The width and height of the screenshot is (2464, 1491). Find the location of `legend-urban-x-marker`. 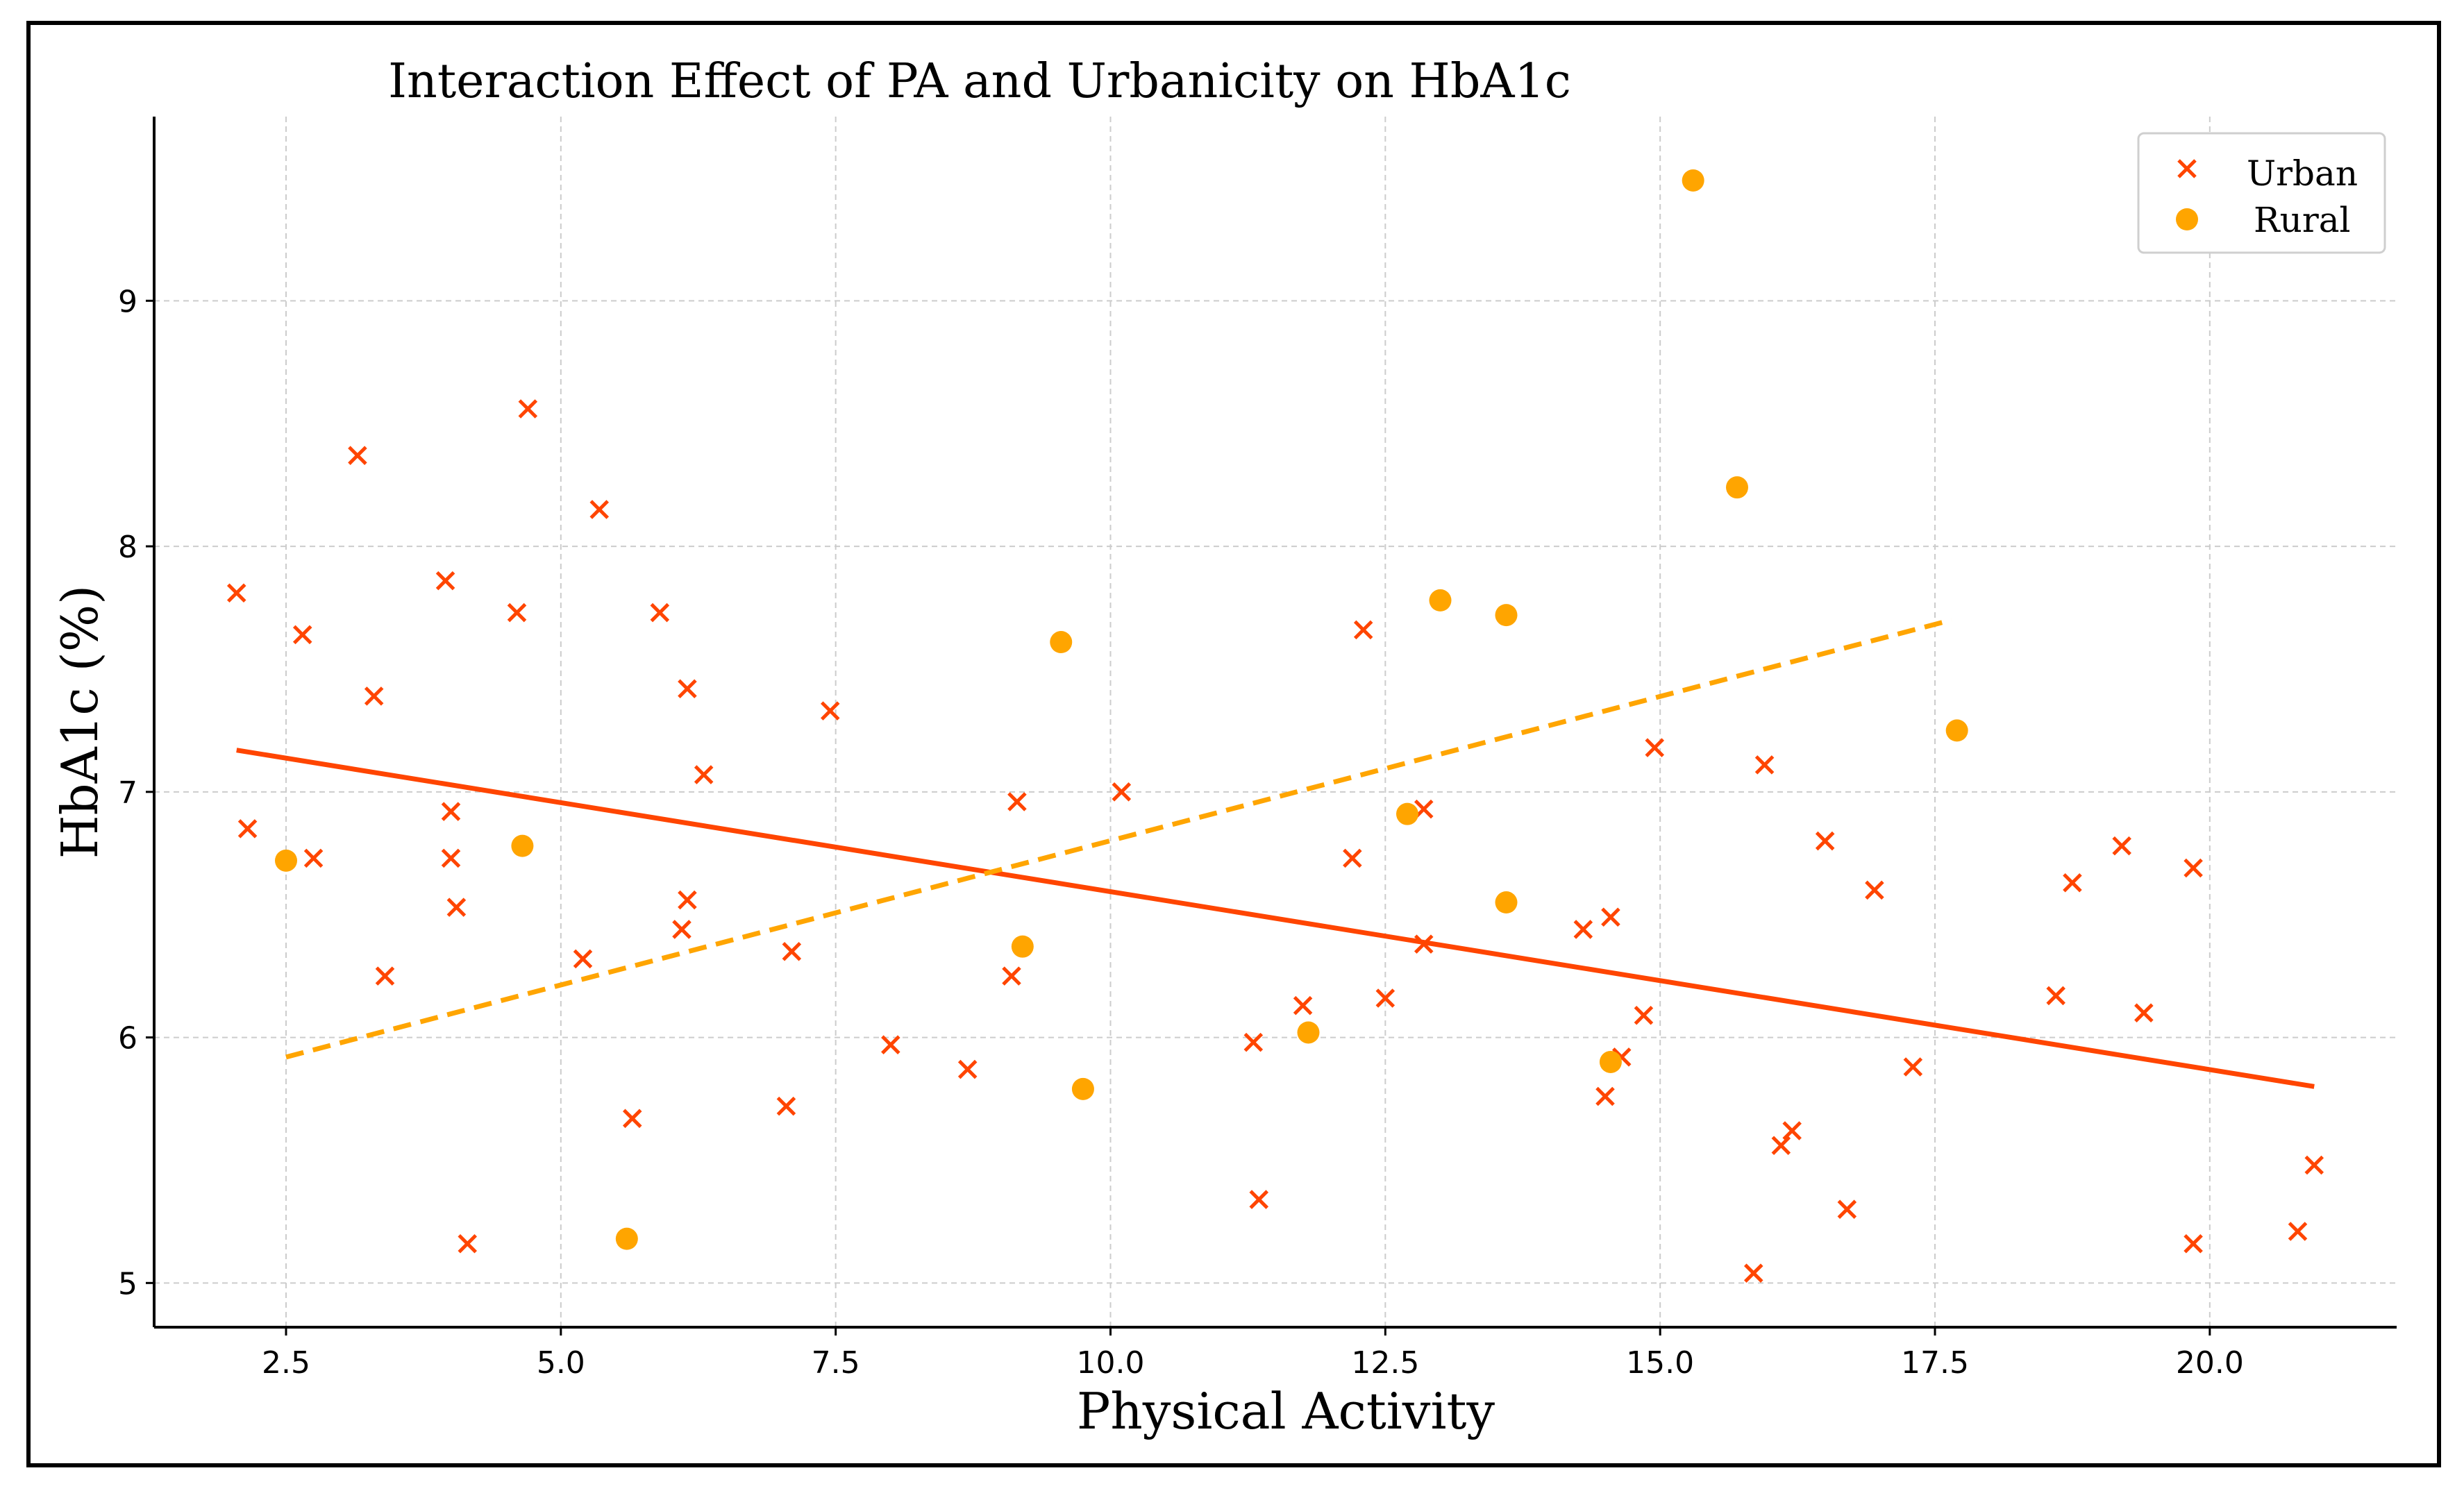

legend-urban-x-marker is located at coordinates (2187, 168).